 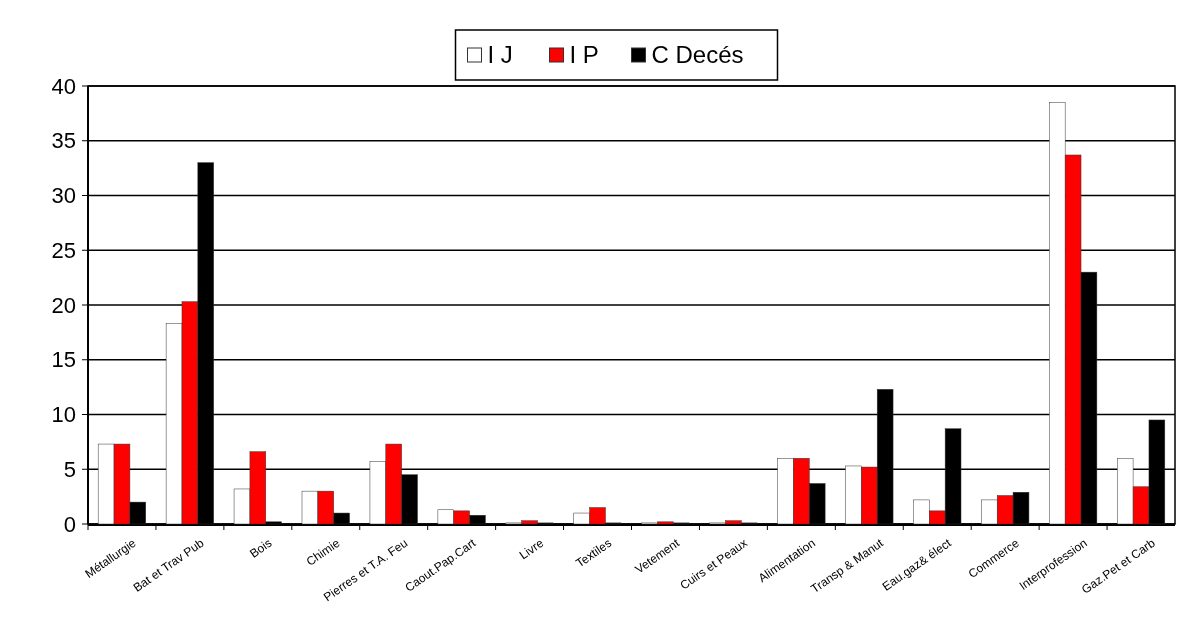 I want to click on y-tick-label: 5, so click(x=69, y=469).